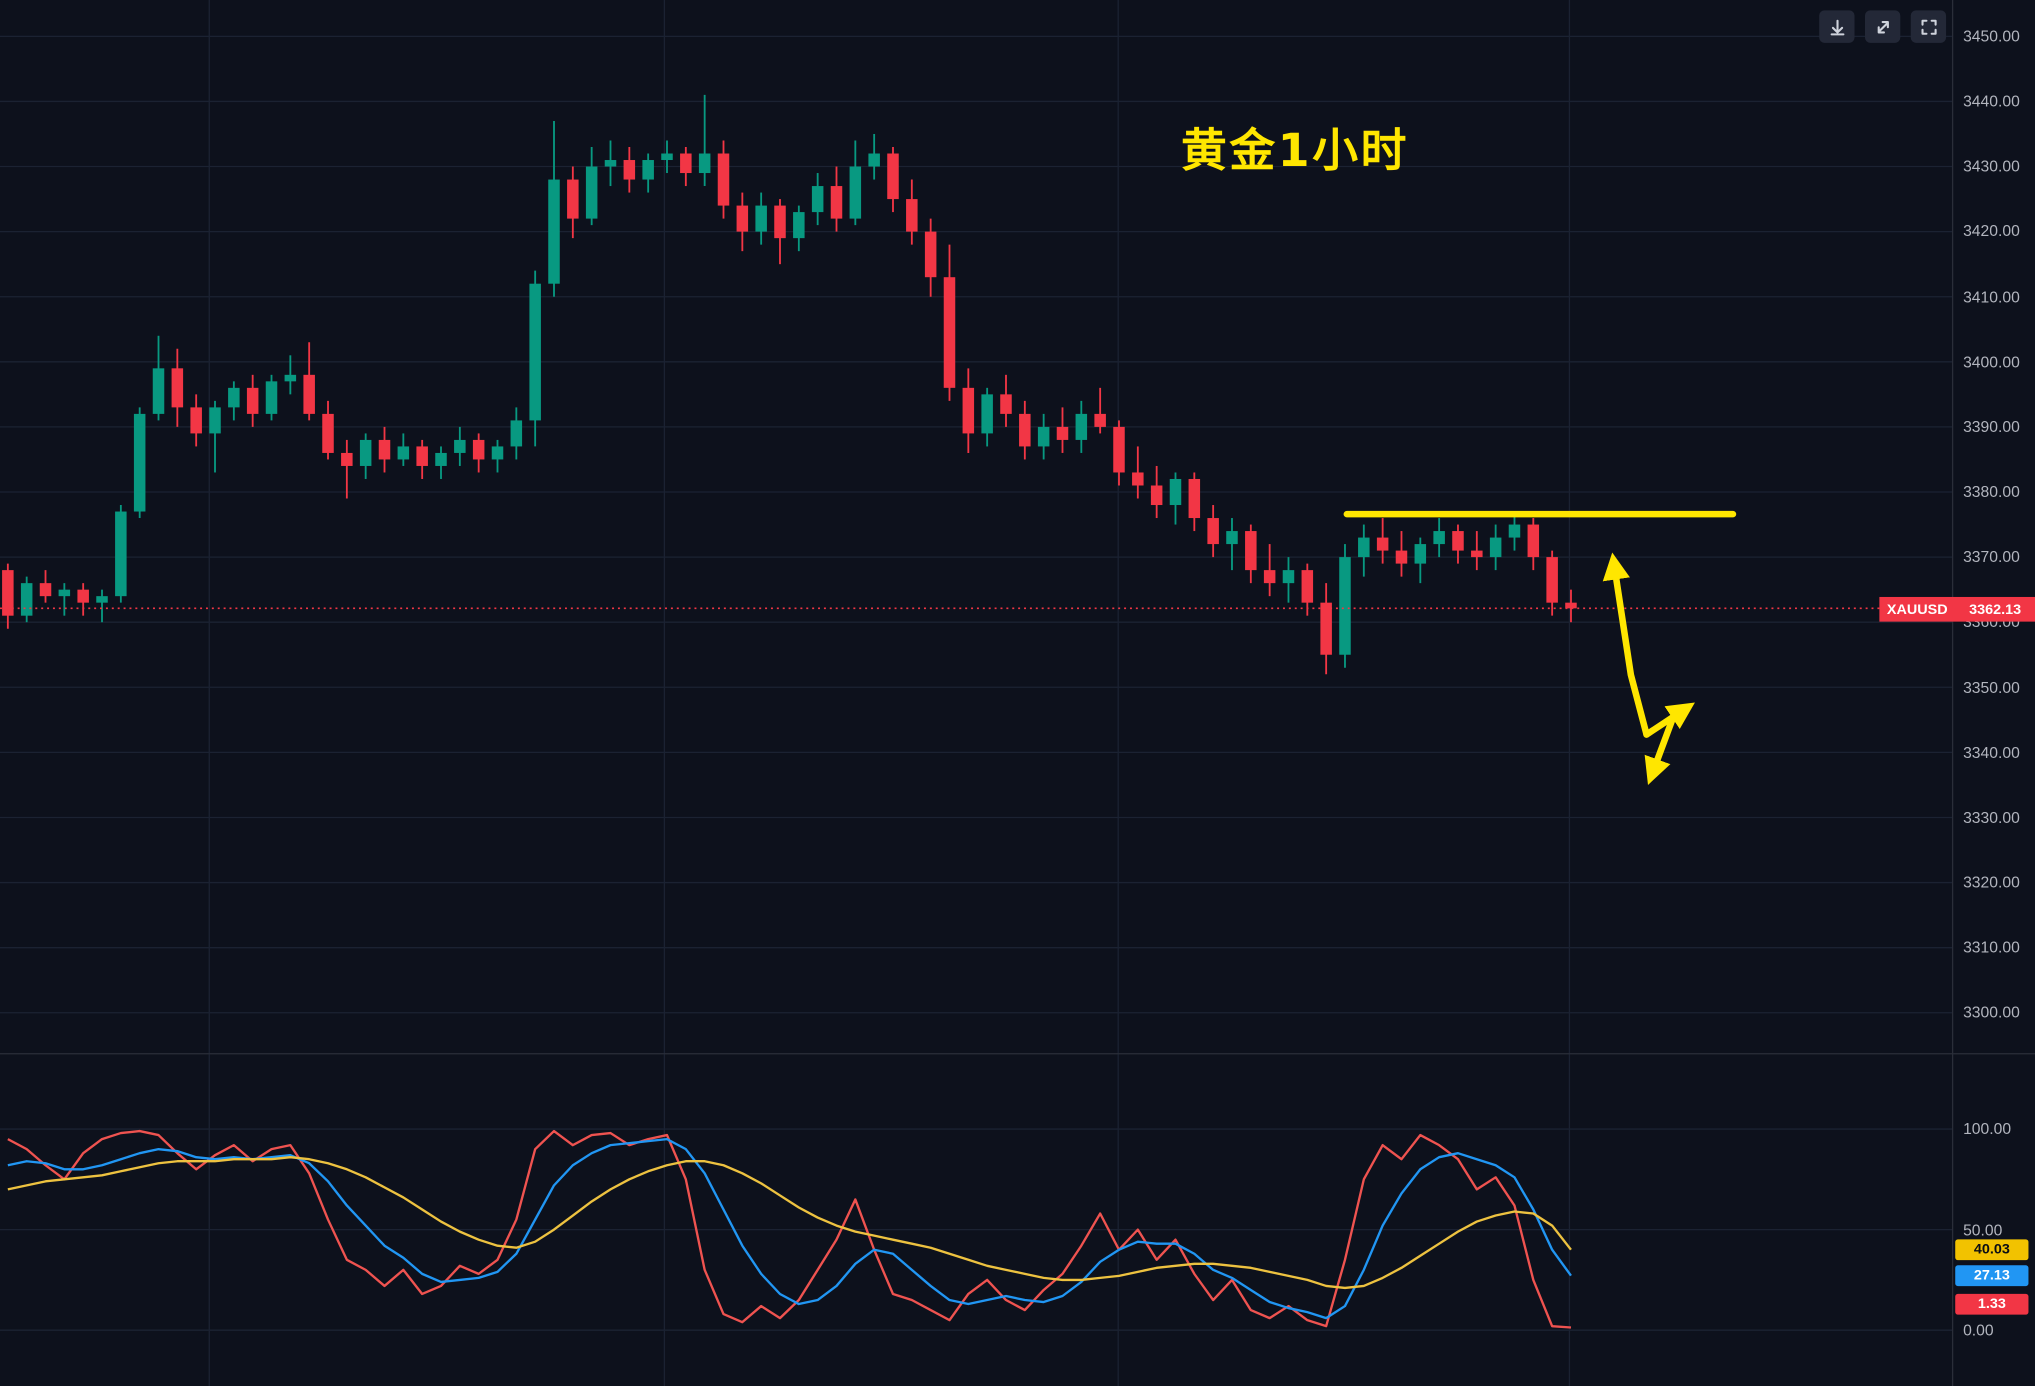  What do you see at coordinates (1991, 296) in the screenshot?
I see `price-axis-label: 3410.00` at bounding box center [1991, 296].